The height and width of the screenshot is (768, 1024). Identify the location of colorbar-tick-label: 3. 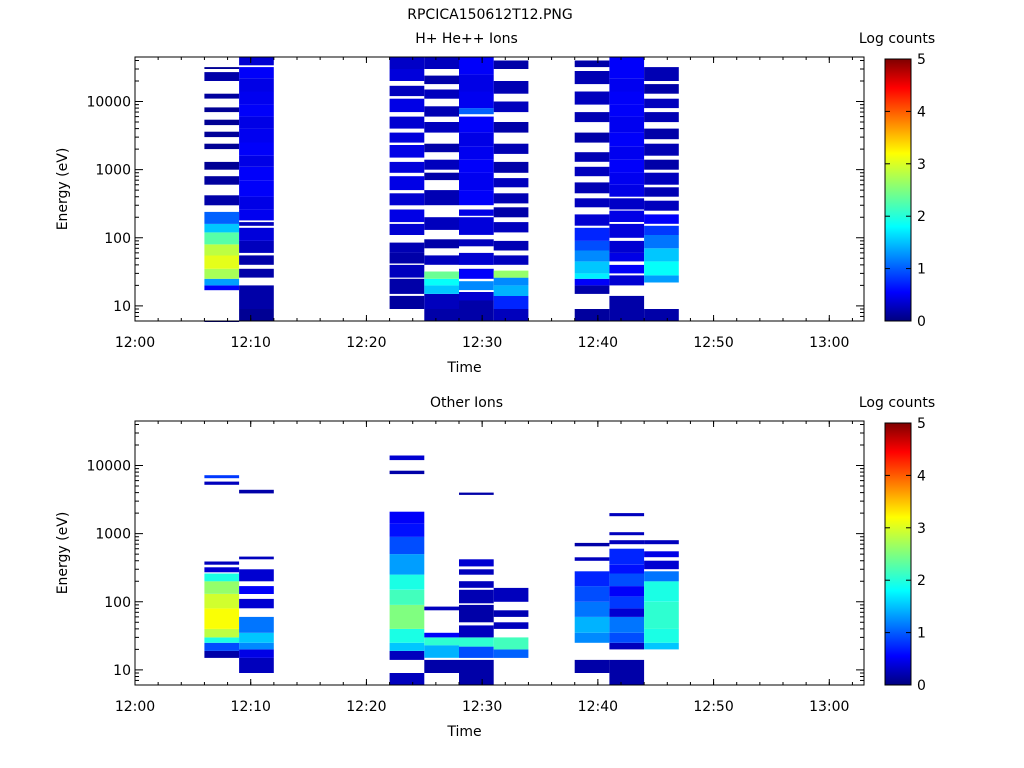
(921, 165).